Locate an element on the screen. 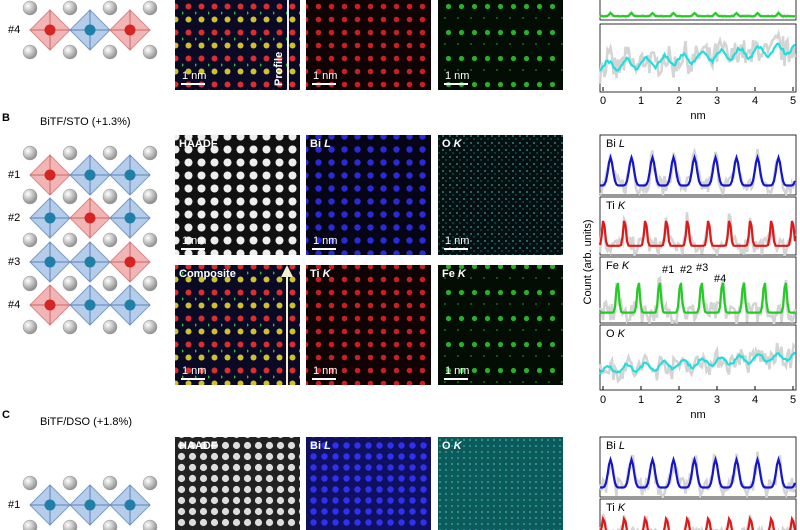 This screenshot has width=800, height=530. panel-title-element: Fe is located at coordinates (612, 266).